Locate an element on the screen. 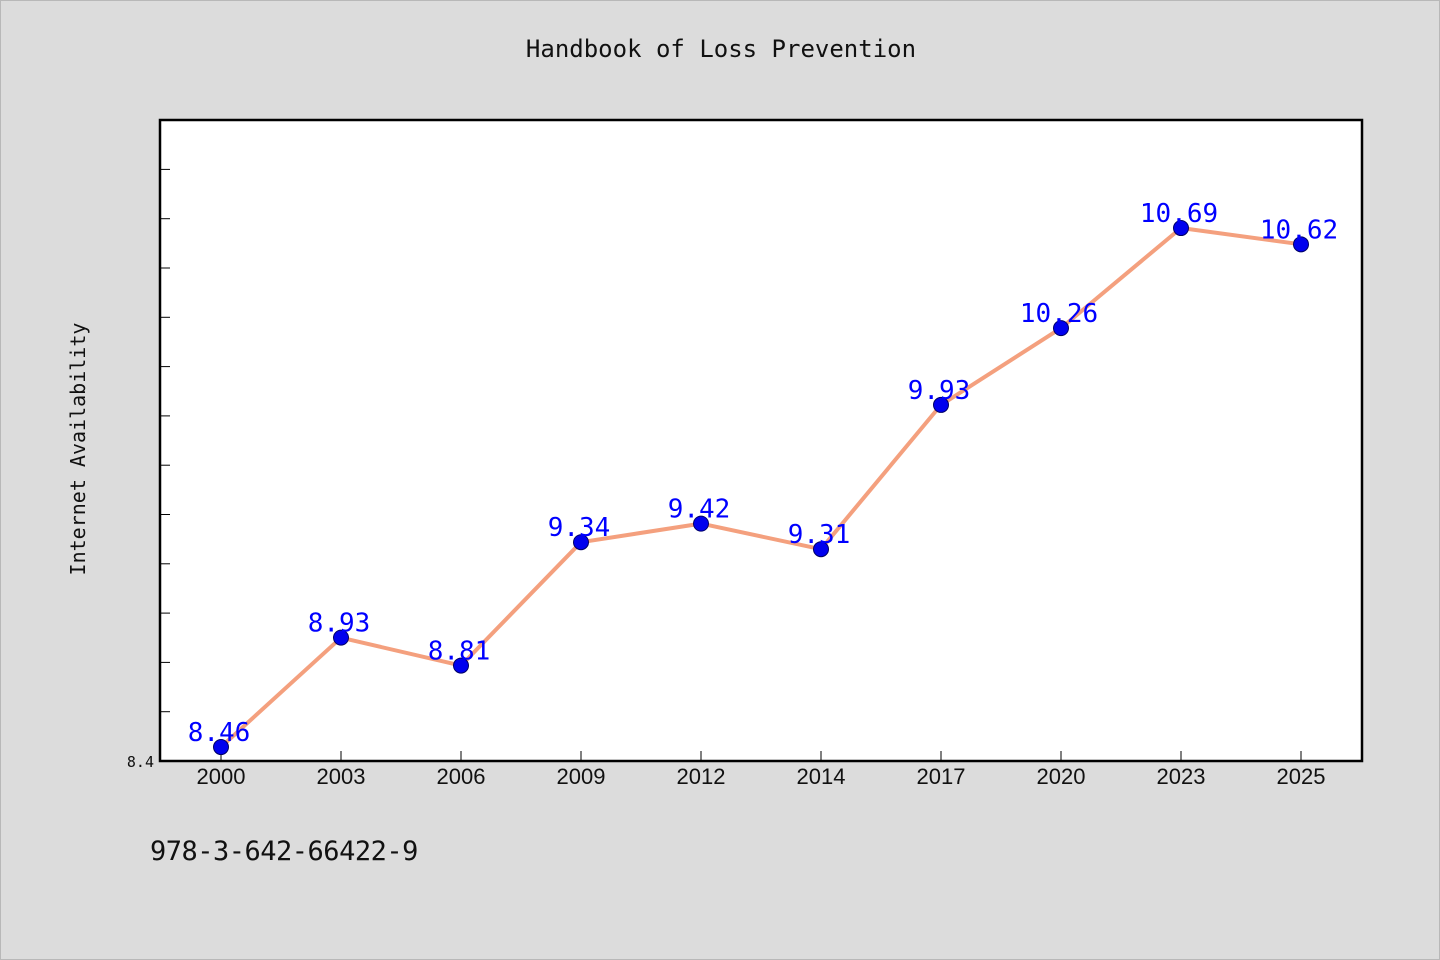 The image size is (1440, 960). x-tick-label: 2003 is located at coordinates (341, 776).